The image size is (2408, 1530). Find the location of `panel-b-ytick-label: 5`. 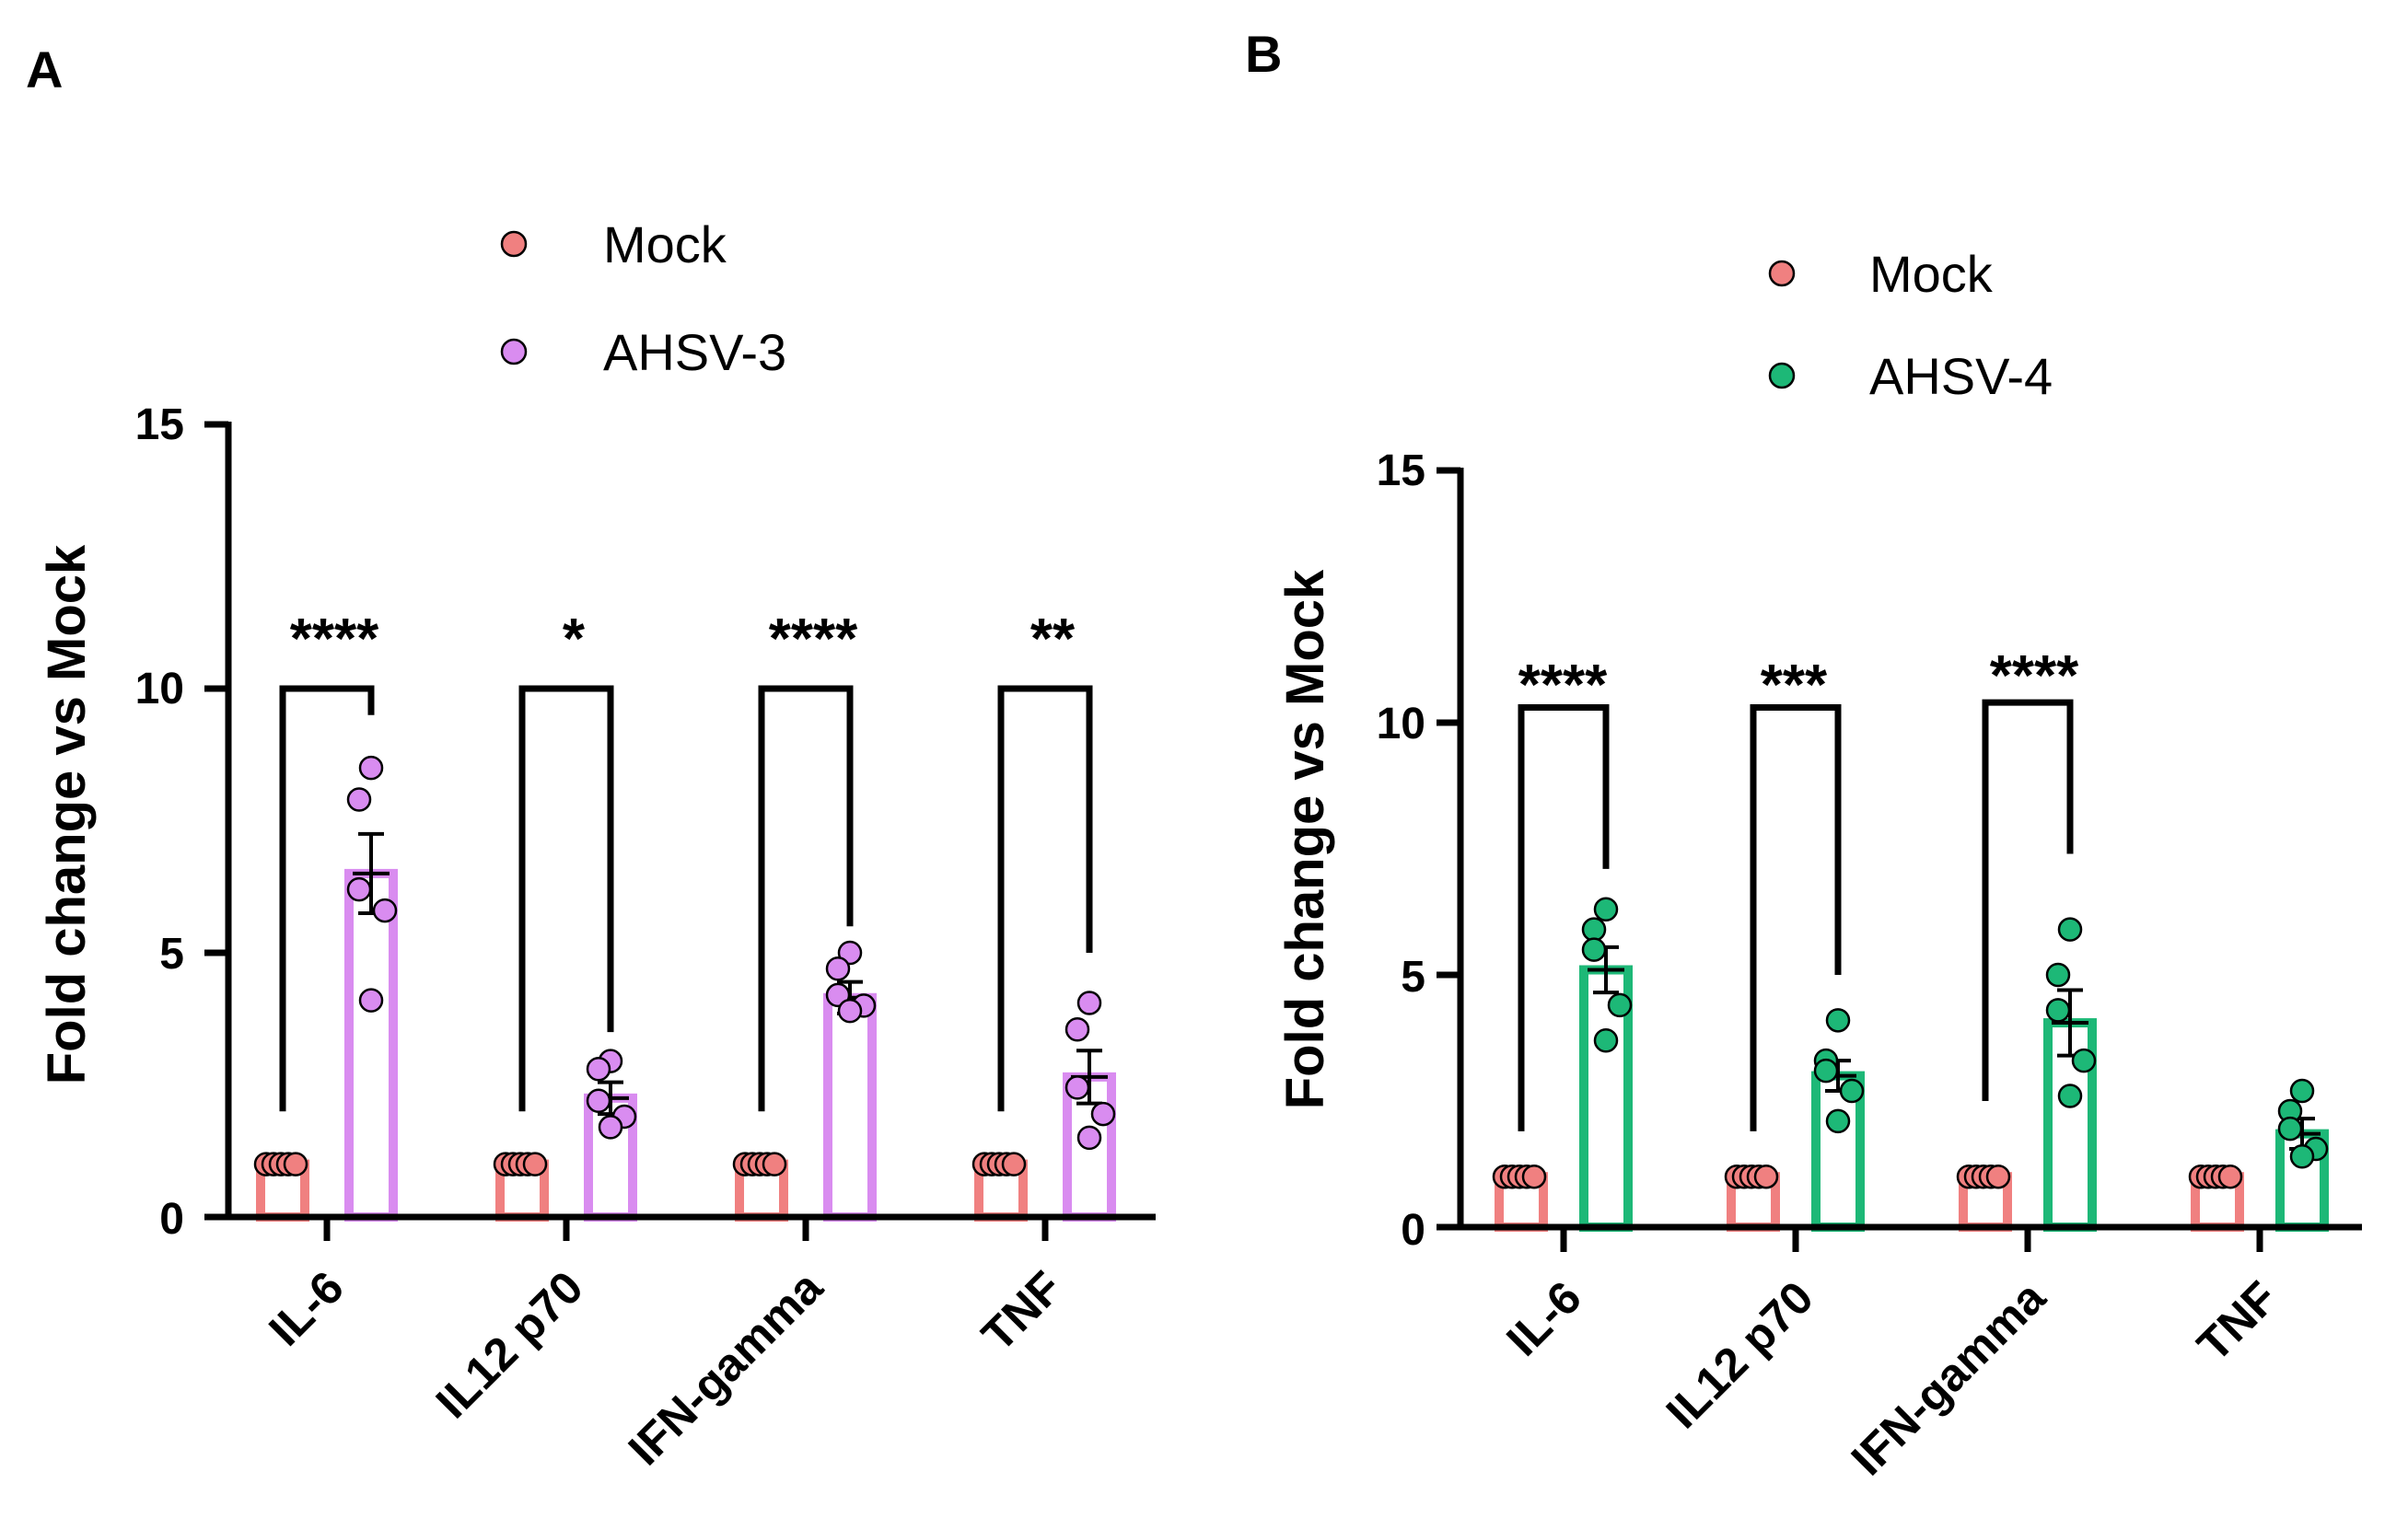

panel-b-ytick-label: 5 is located at coordinates (1413, 977).